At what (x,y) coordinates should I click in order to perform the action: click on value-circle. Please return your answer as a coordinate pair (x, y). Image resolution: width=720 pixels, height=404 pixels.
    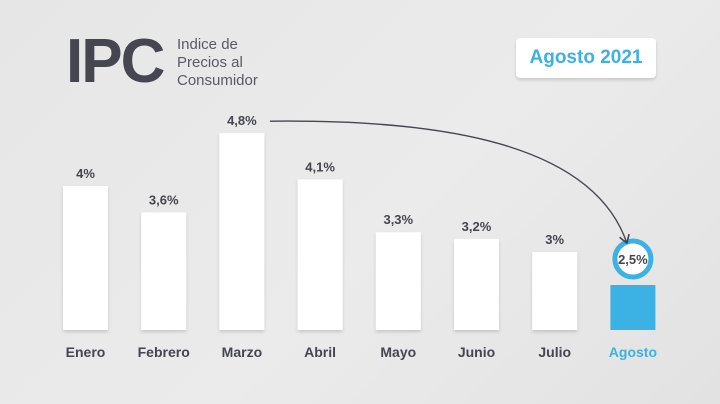
    Looking at the image, I should click on (633, 259).